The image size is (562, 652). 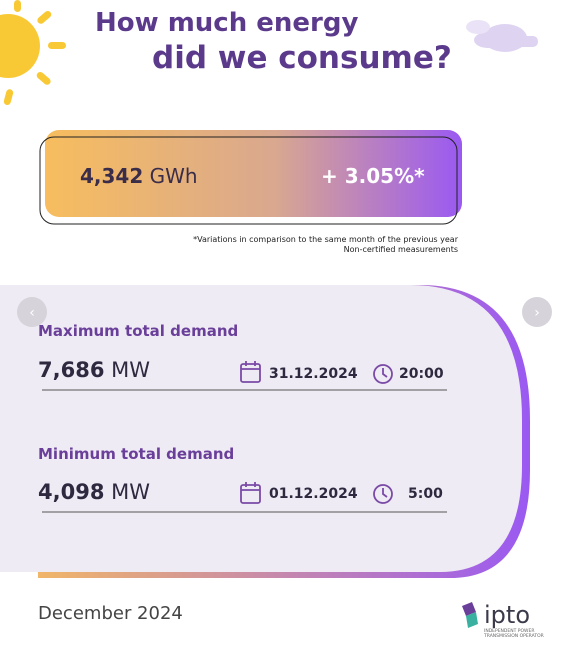 I want to click on date: 01.12.2024, so click(x=313, y=494).